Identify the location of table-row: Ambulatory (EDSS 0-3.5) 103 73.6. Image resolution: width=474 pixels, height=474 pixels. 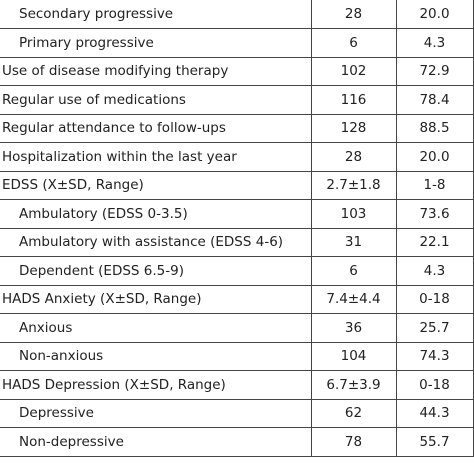
(237, 214).